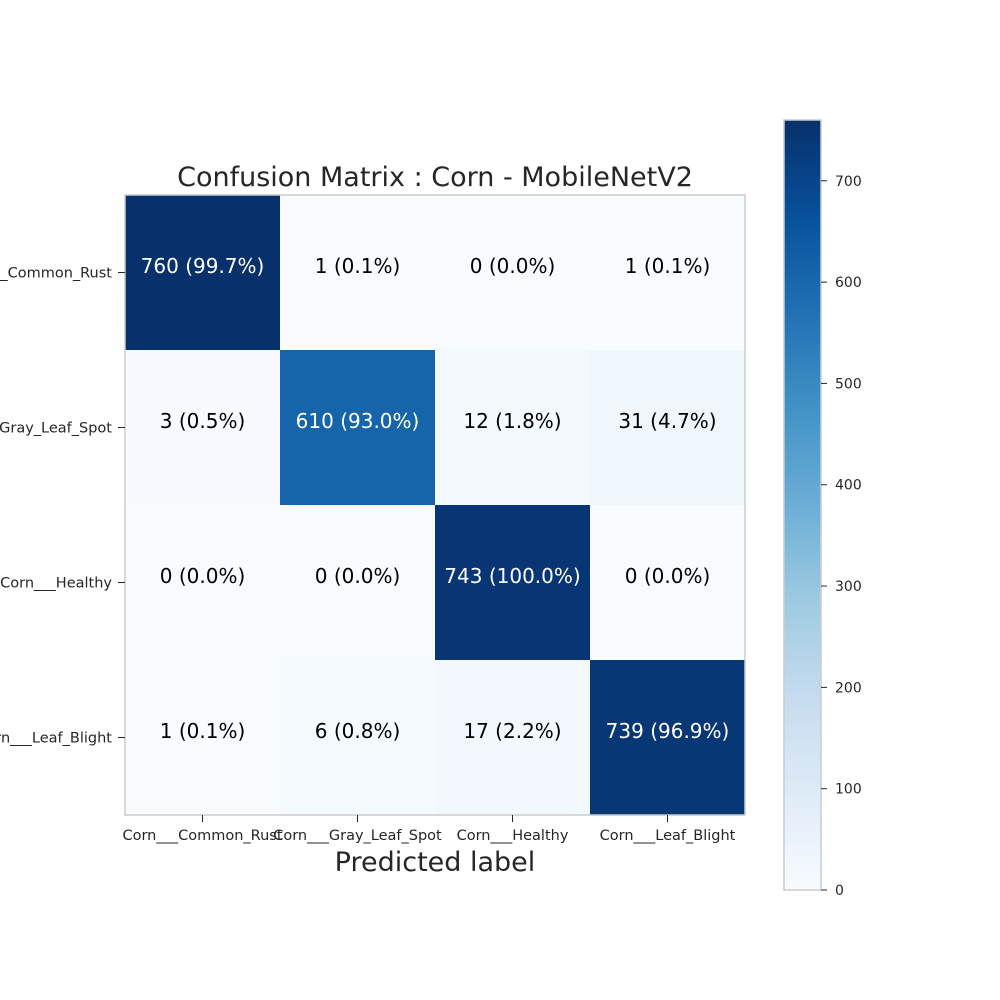 This screenshot has width=1000, height=1000. I want to click on colorbar, so click(802, 505).